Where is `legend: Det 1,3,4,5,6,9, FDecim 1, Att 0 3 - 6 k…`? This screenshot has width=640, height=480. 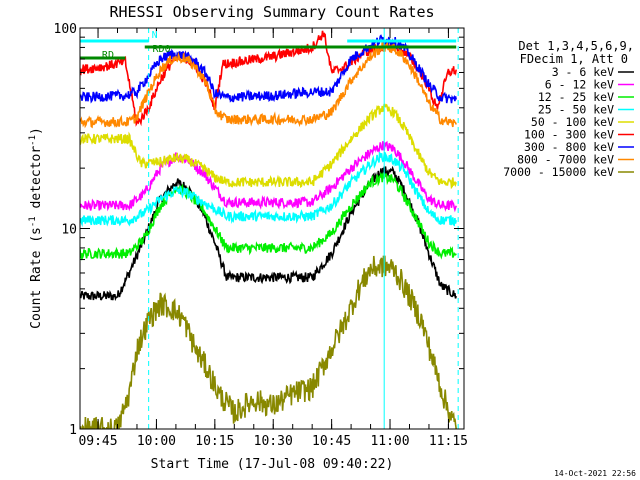
legend: Det 1,3,4,5,6,9, FDecim 1, Att 0 3 - 6 k… is located at coordinates (568, 109).